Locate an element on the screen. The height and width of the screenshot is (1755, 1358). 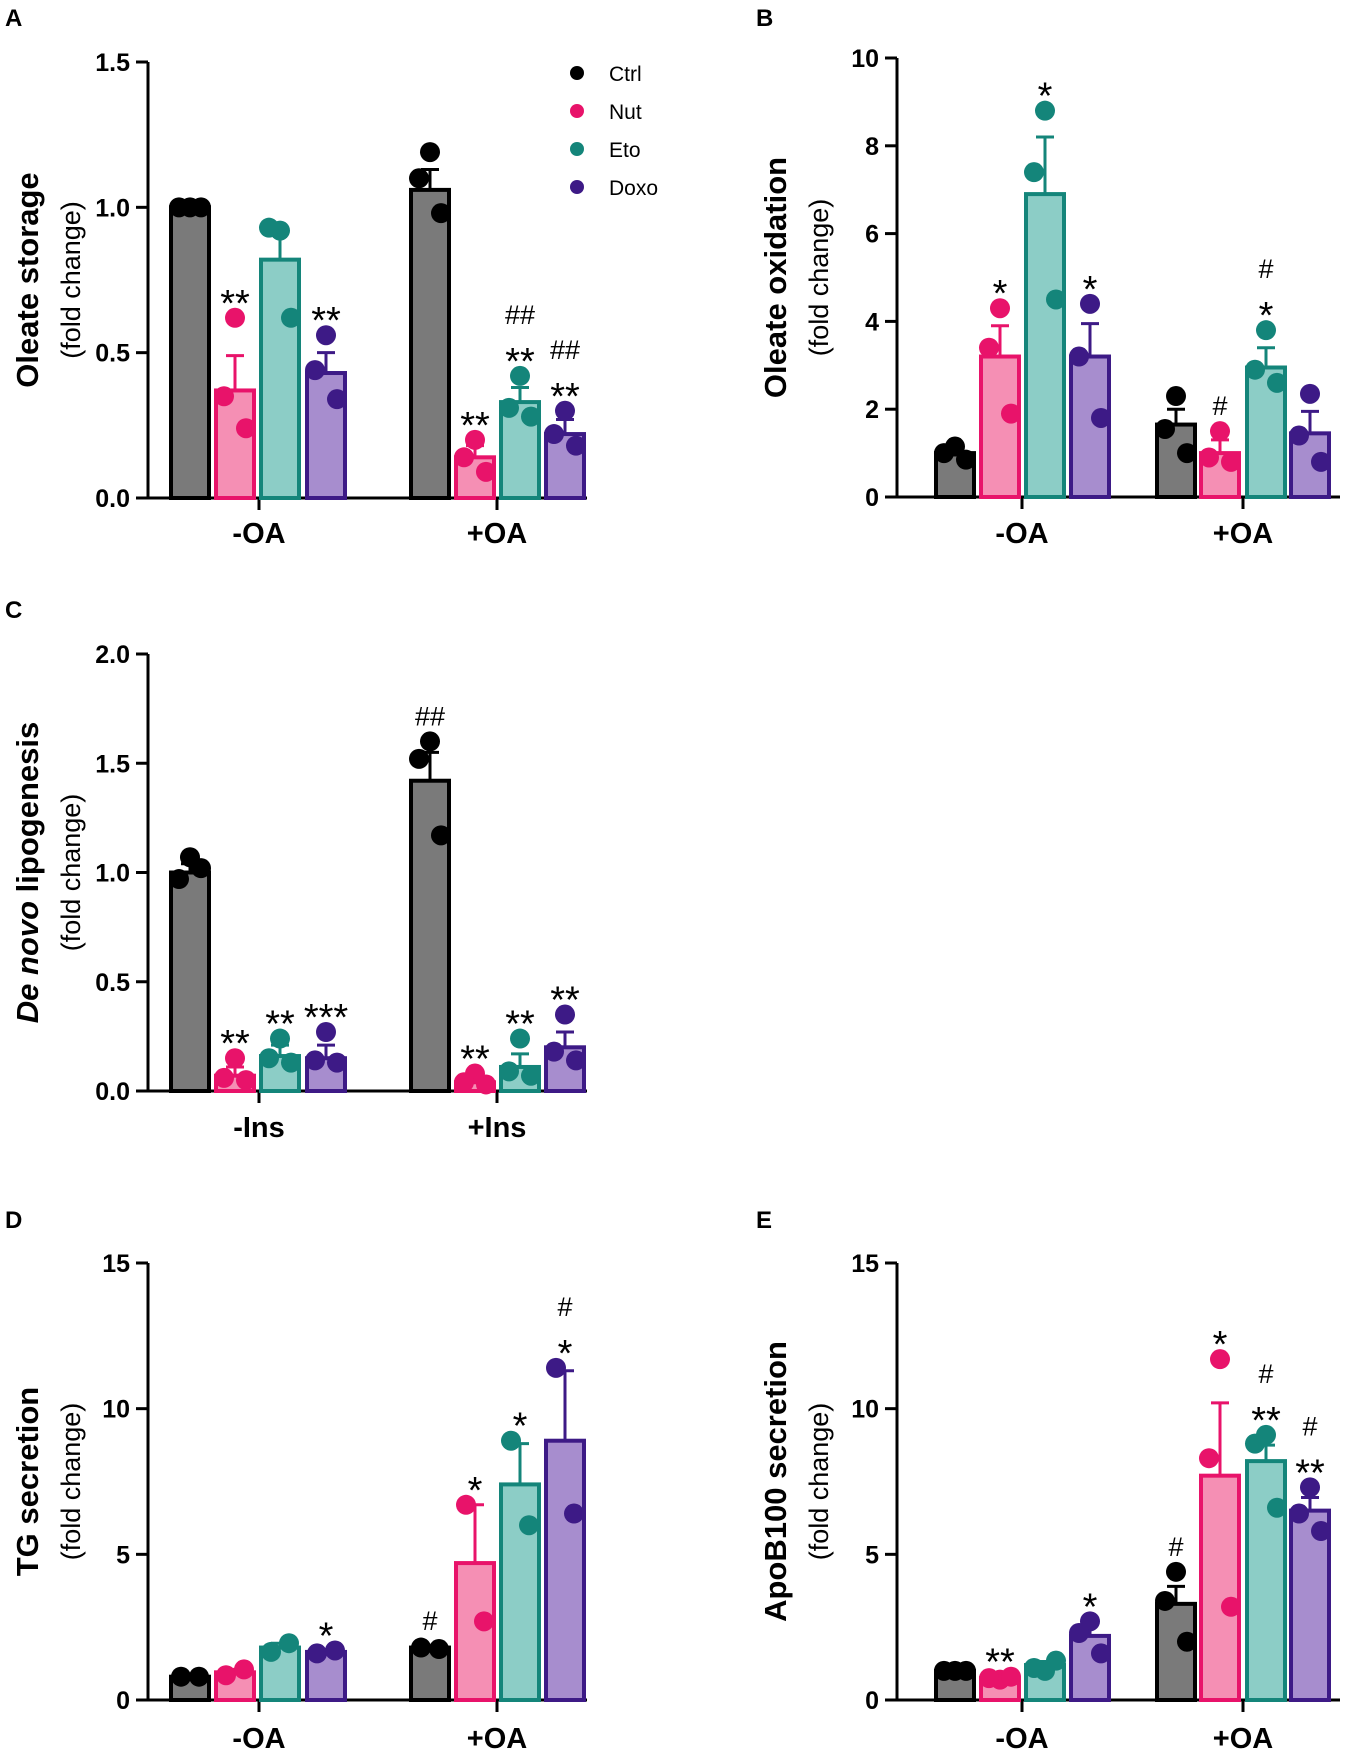
legend-label: Eto is located at coordinates (625, 150).